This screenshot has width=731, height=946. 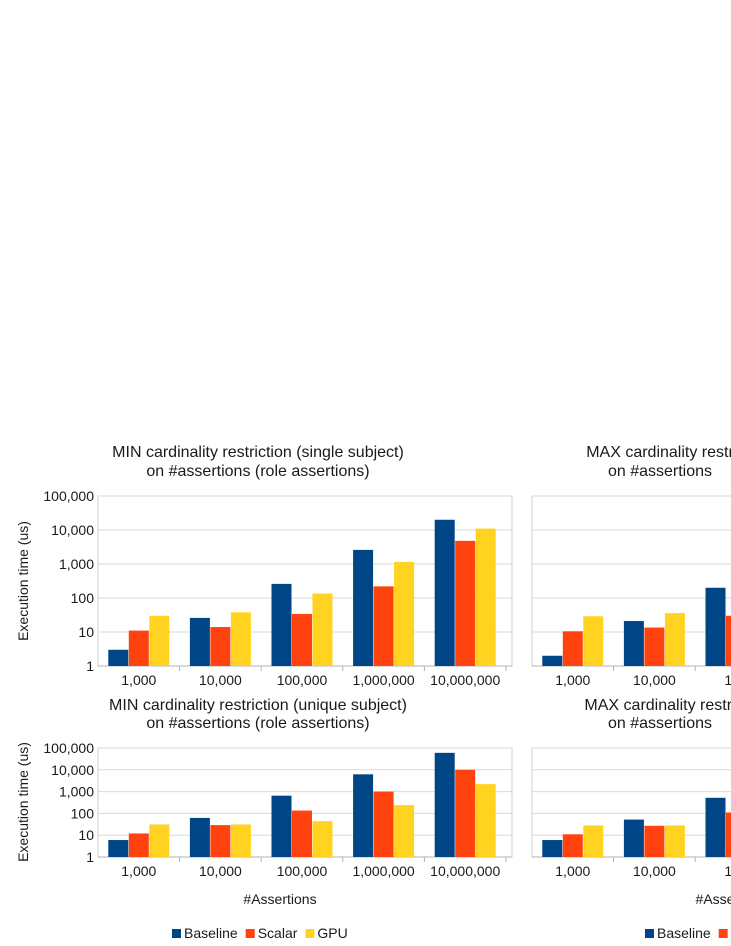 I want to click on y-tick-label-bottom-left: 1, so click(x=90, y=857).